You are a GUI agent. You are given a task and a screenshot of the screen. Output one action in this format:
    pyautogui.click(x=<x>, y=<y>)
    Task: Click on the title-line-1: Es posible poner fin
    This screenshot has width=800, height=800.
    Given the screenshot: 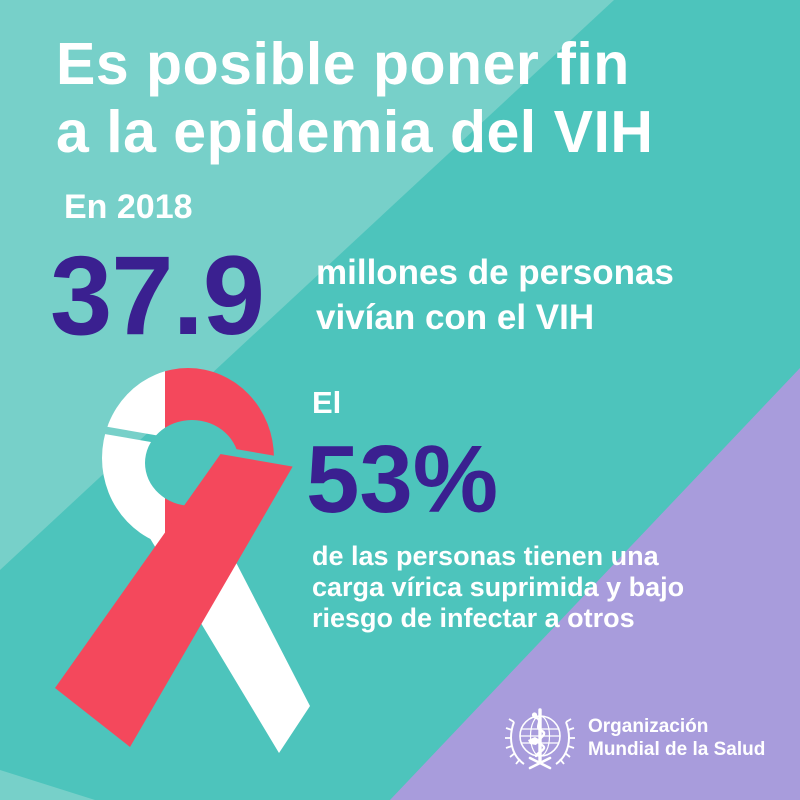 What is the action you would take?
    pyautogui.click(x=343, y=64)
    